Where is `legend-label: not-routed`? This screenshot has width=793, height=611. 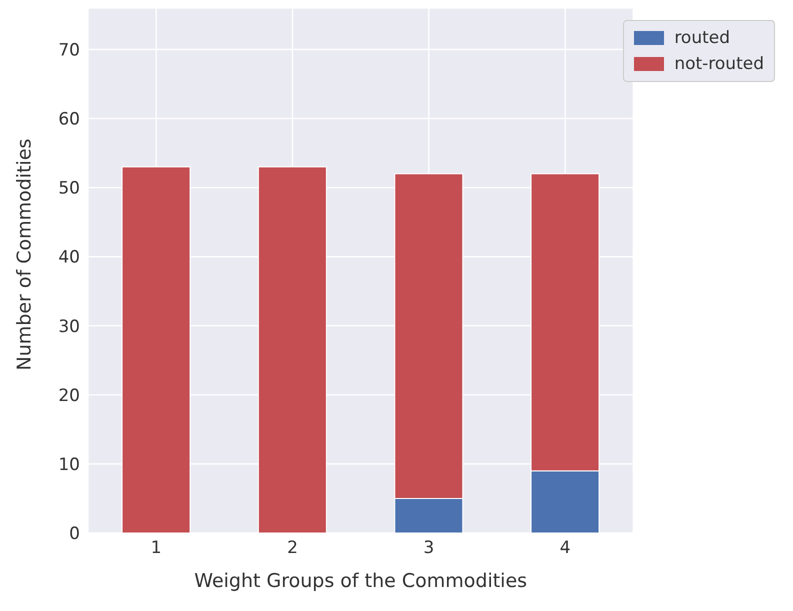
legend-label: not-routed is located at coordinates (719, 64).